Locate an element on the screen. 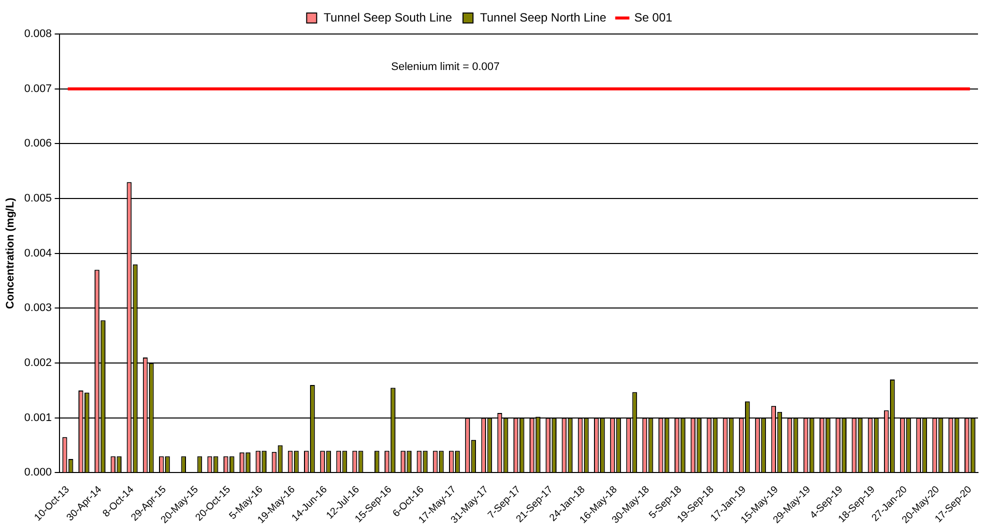  y-tick-label: 0.007 is located at coordinates (38, 88).